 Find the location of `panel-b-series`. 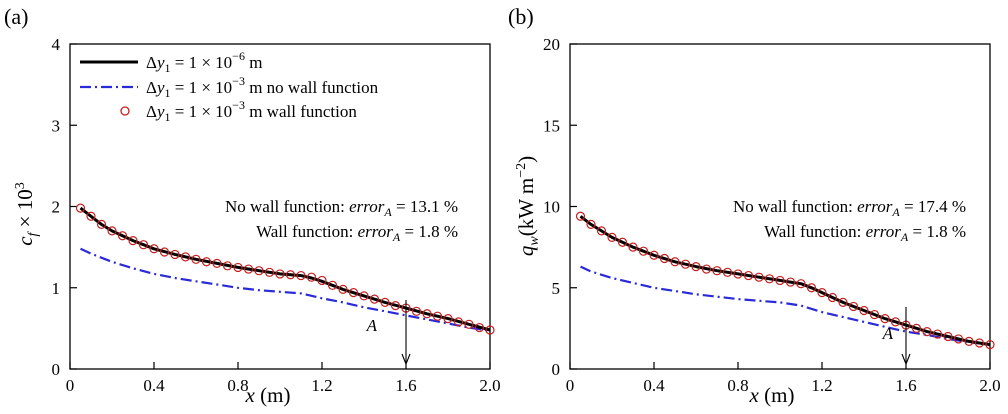

panel-b-series is located at coordinates (785, 280).